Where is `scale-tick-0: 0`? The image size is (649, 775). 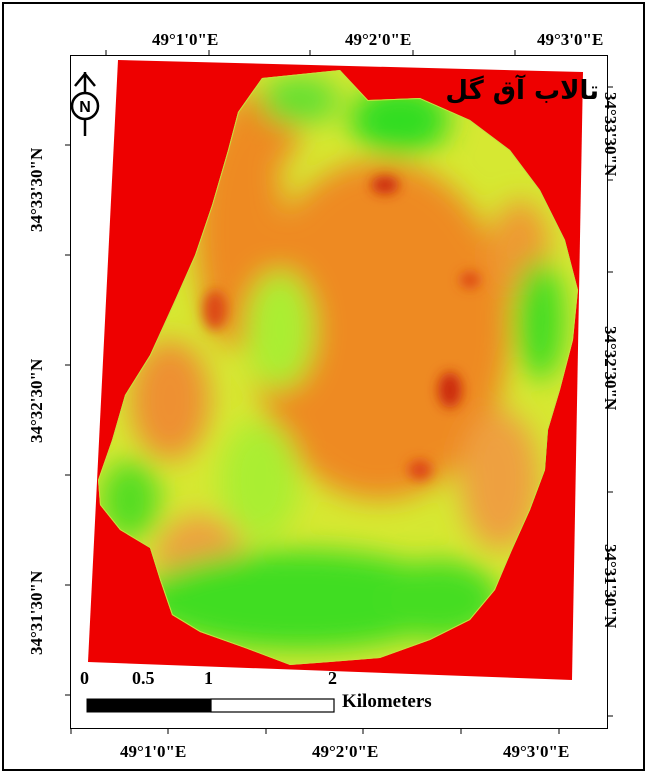
scale-tick-0: 0 is located at coordinates (84, 678).